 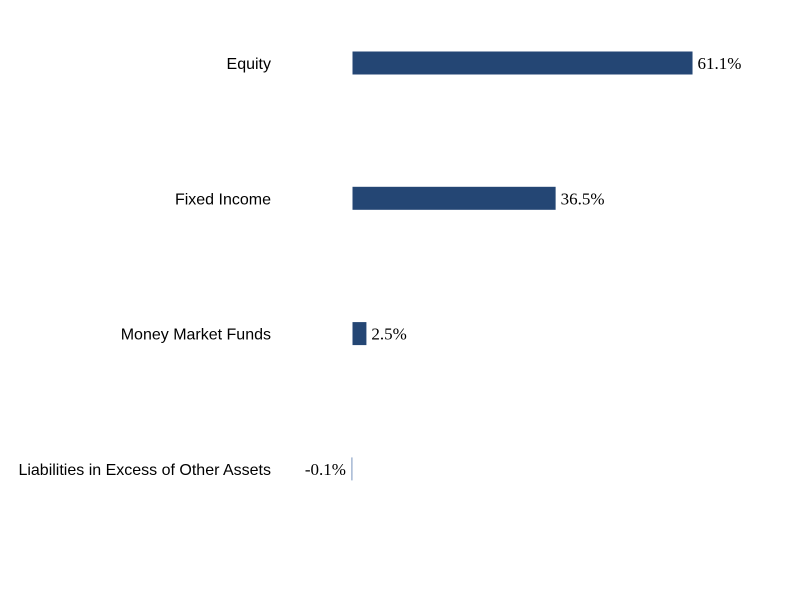 I want to click on category-label: Equity, so click(x=249, y=64).